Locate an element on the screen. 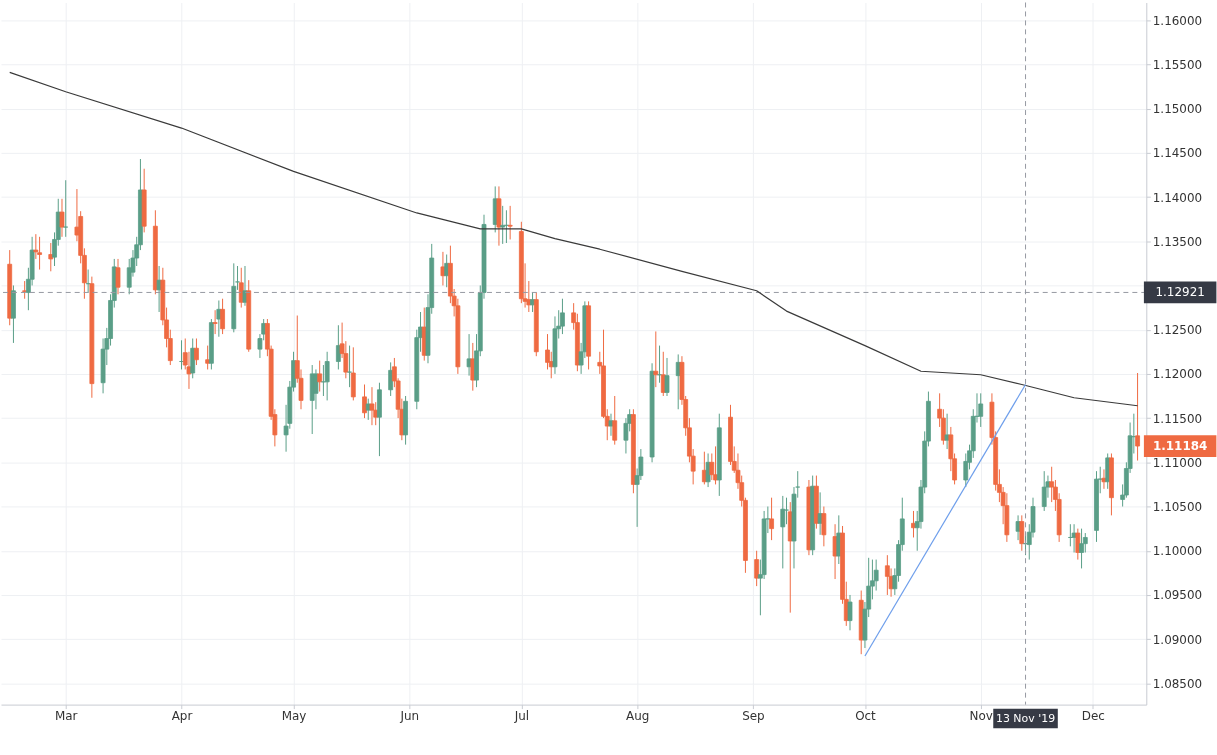  y-tick-label: 1.15500 is located at coordinates (1177, 64).